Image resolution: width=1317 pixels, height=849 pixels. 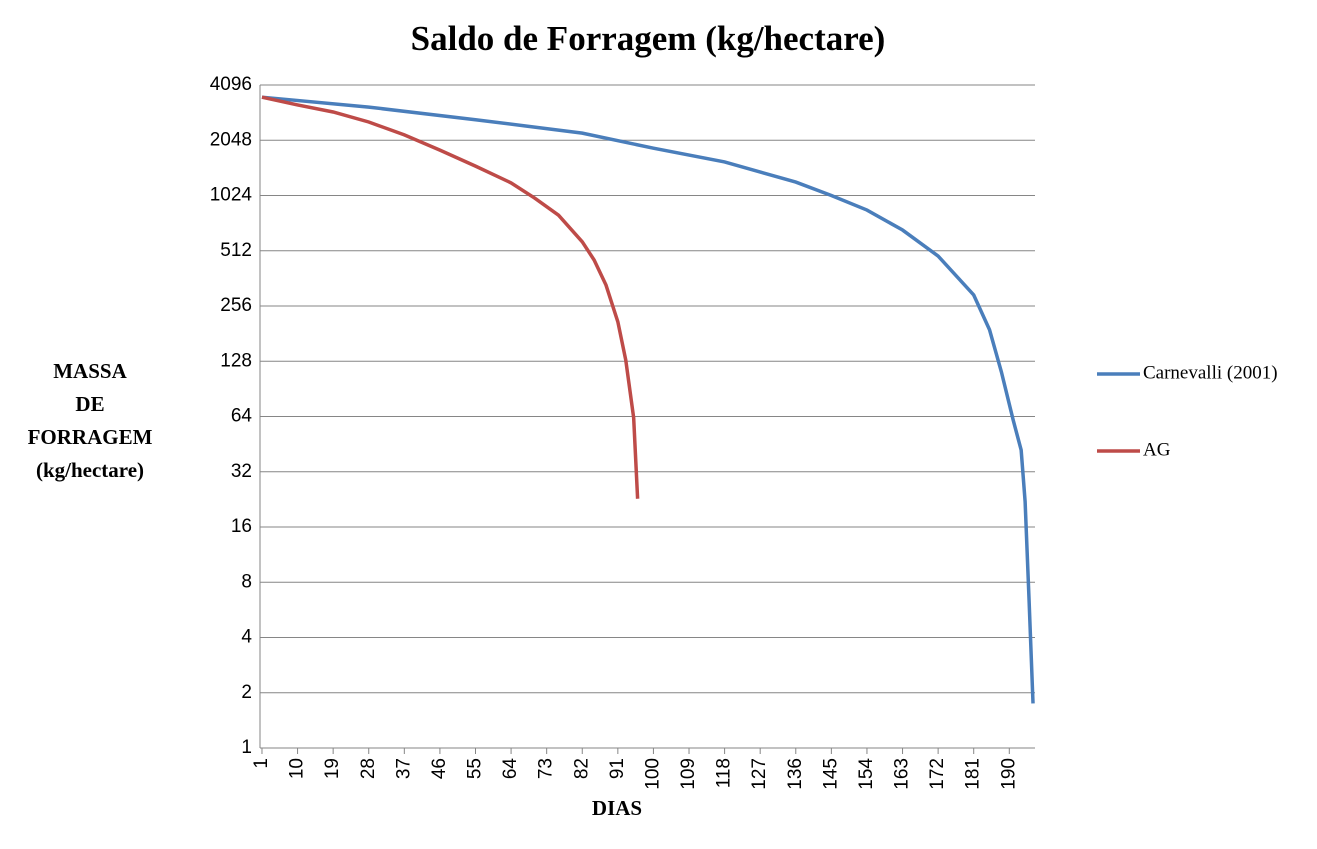 What do you see at coordinates (648, 38) in the screenshot?
I see `chart-title: Saldo de Forragem (kg/hectare)` at bounding box center [648, 38].